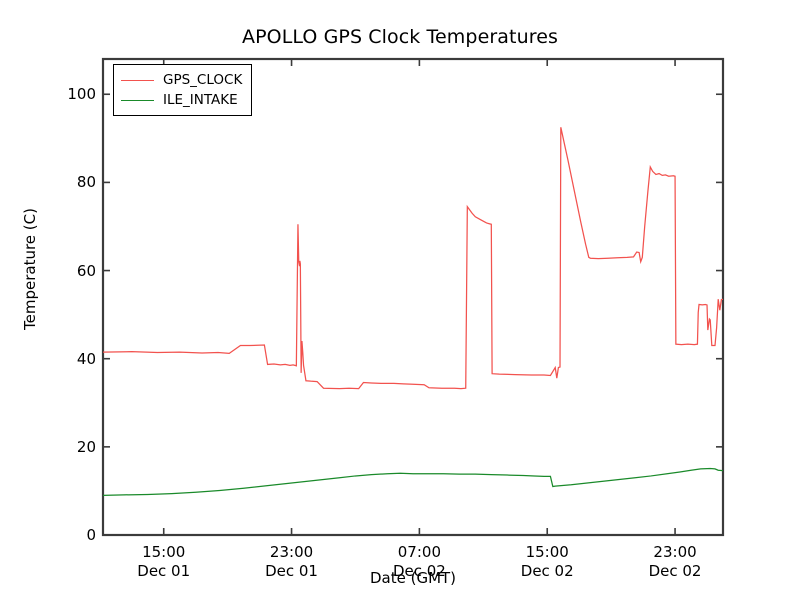 This screenshot has width=800, height=600. I want to click on series-line-ile-intake, so click(413, 481).